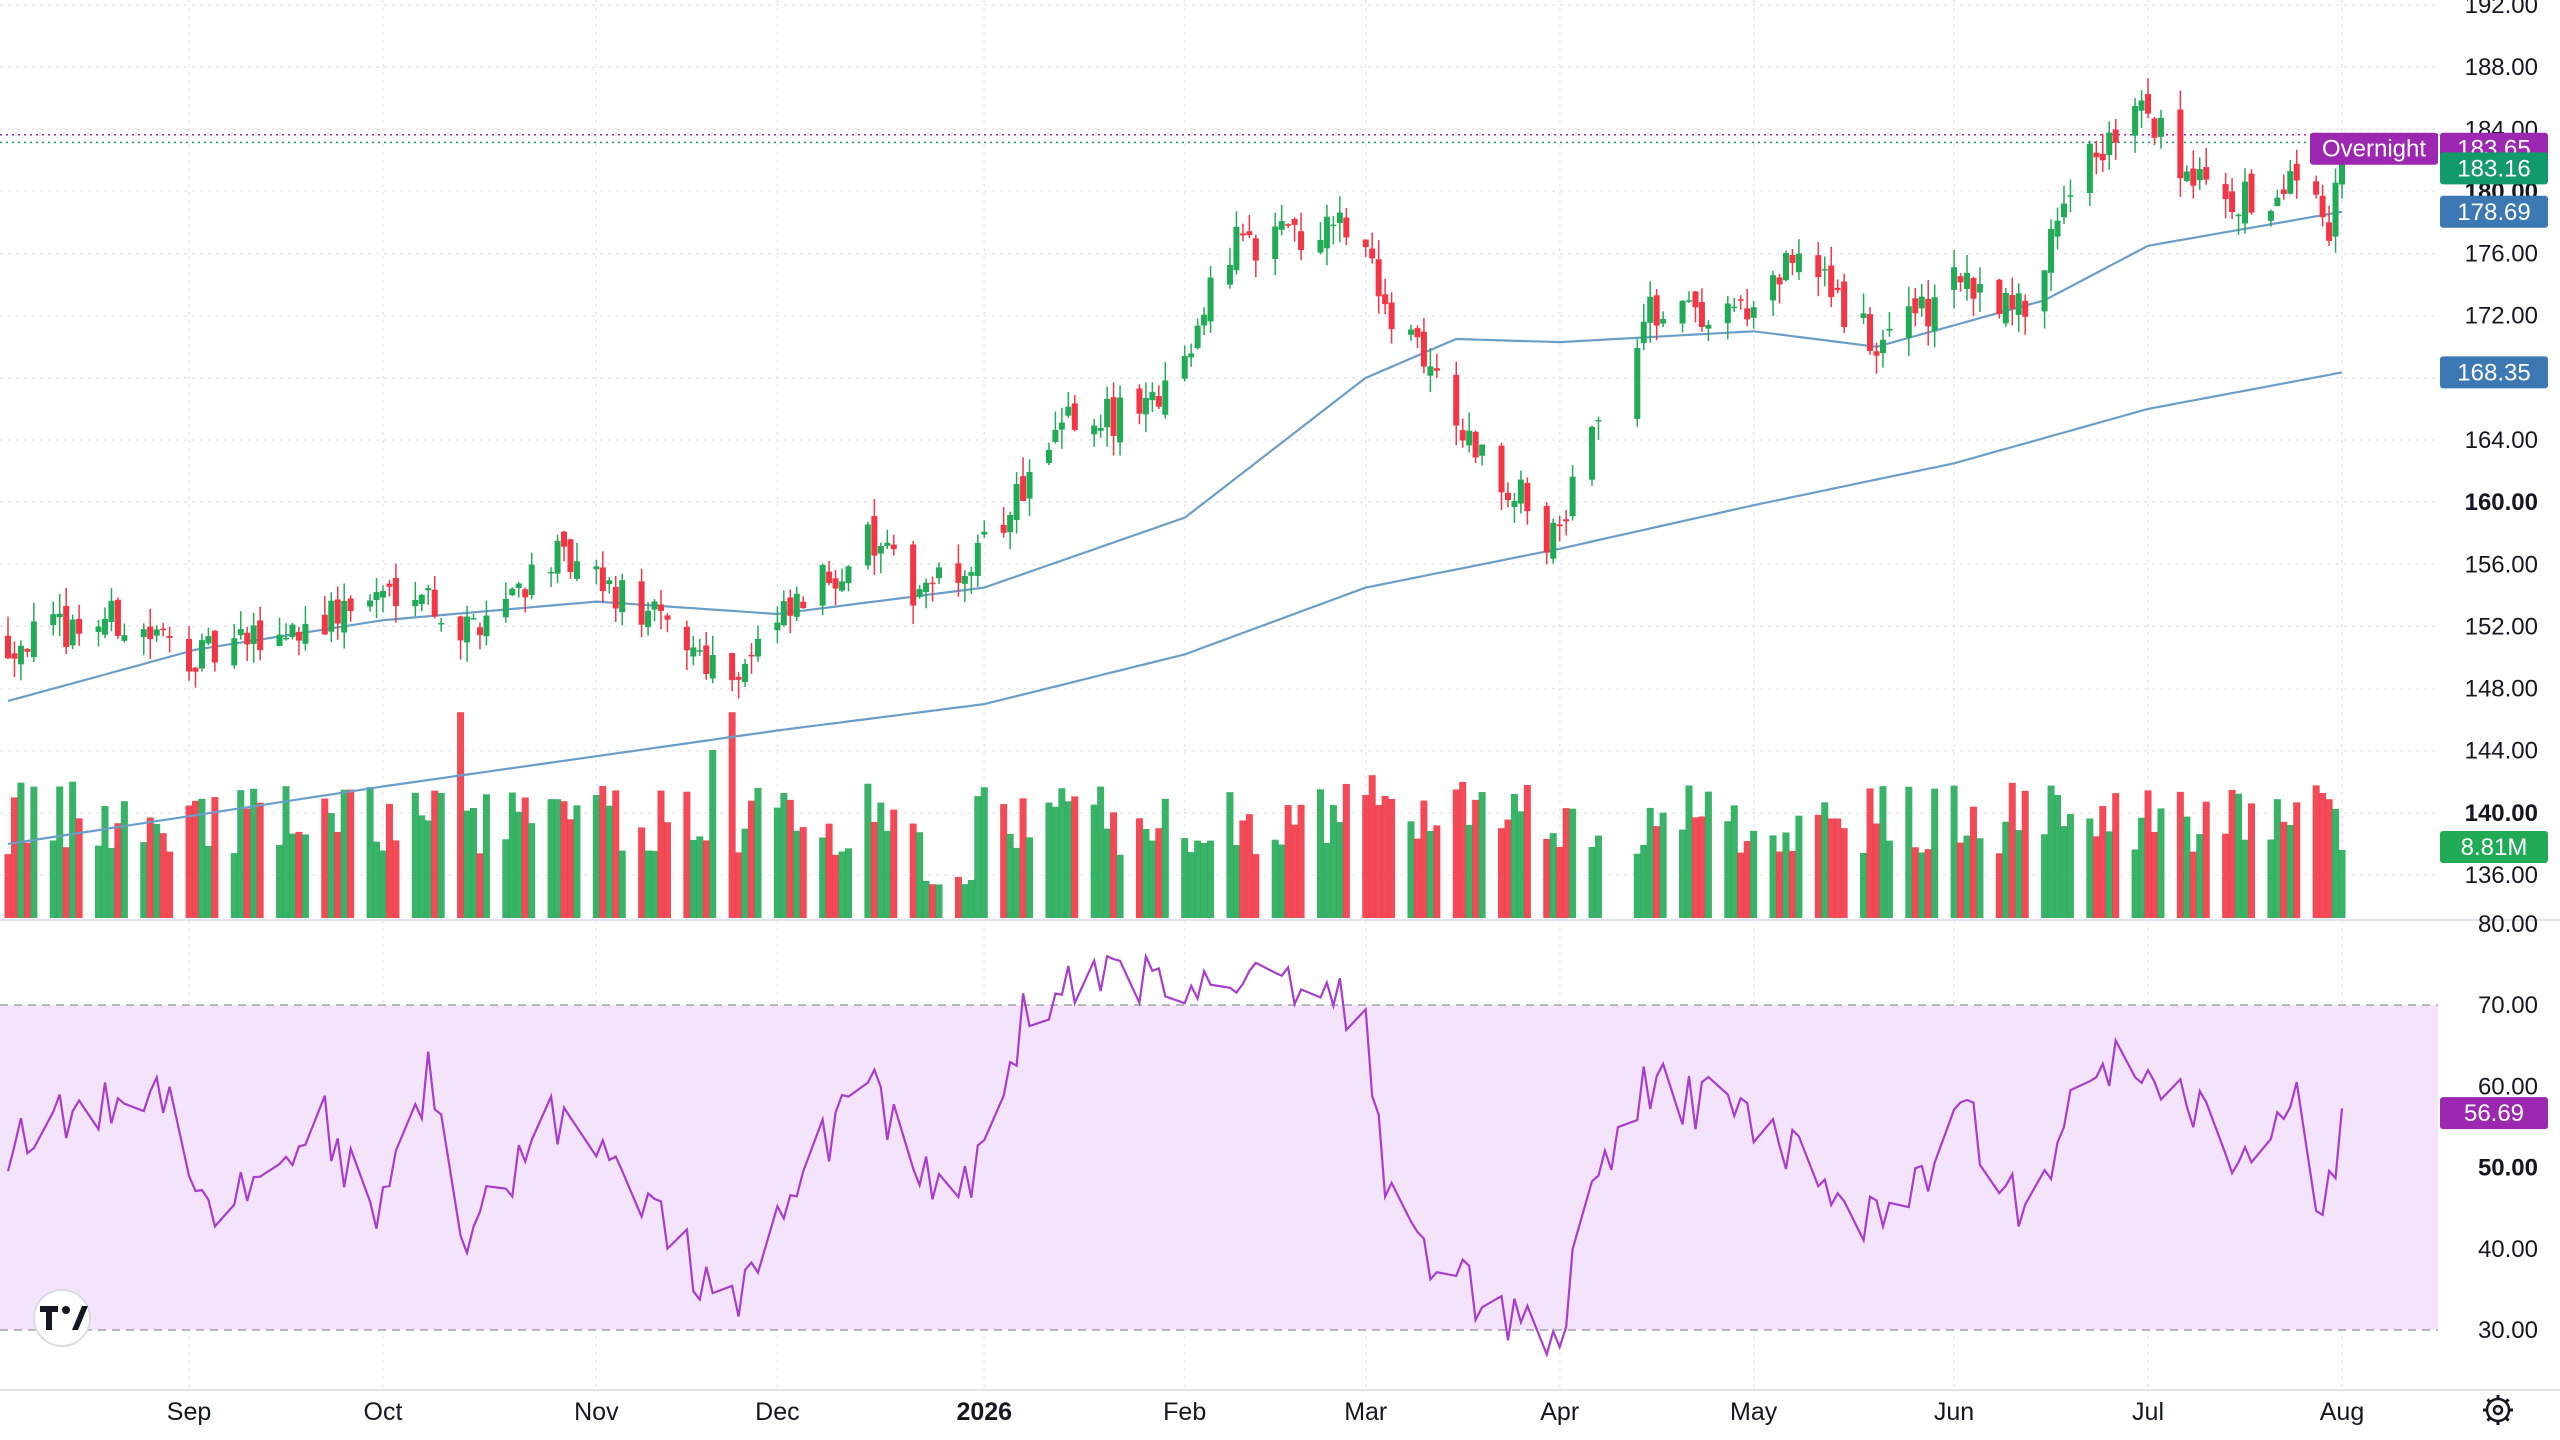 Image resolution: width=2560 pixels, height=1440 pixels. Describe the element at coordinates (62, 1318) in the screenshot. I see `tradingview-logo-icon` at that location.